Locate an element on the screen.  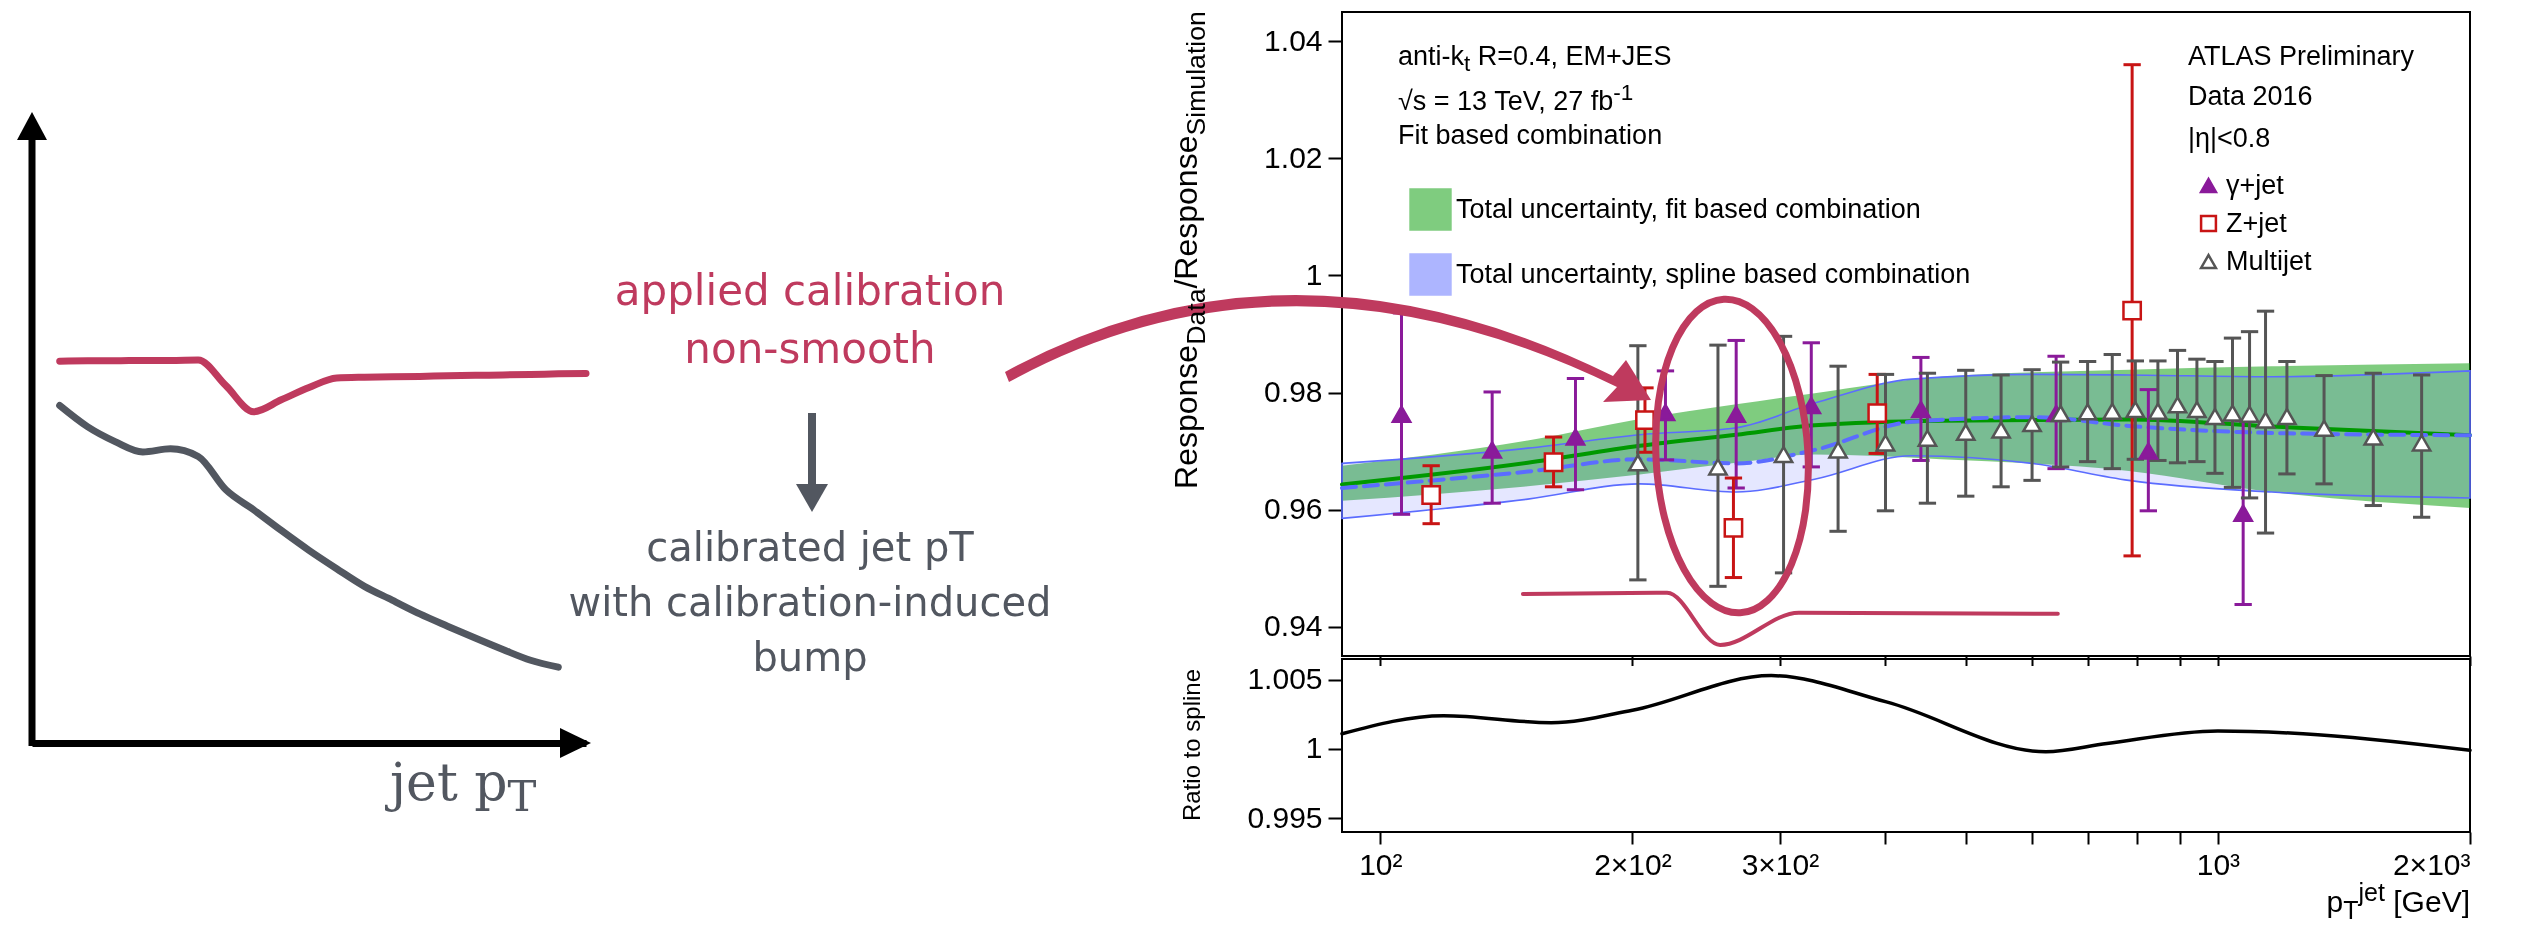
annotation: ATLAS Preliminary is located at coordinates (2301, 56).